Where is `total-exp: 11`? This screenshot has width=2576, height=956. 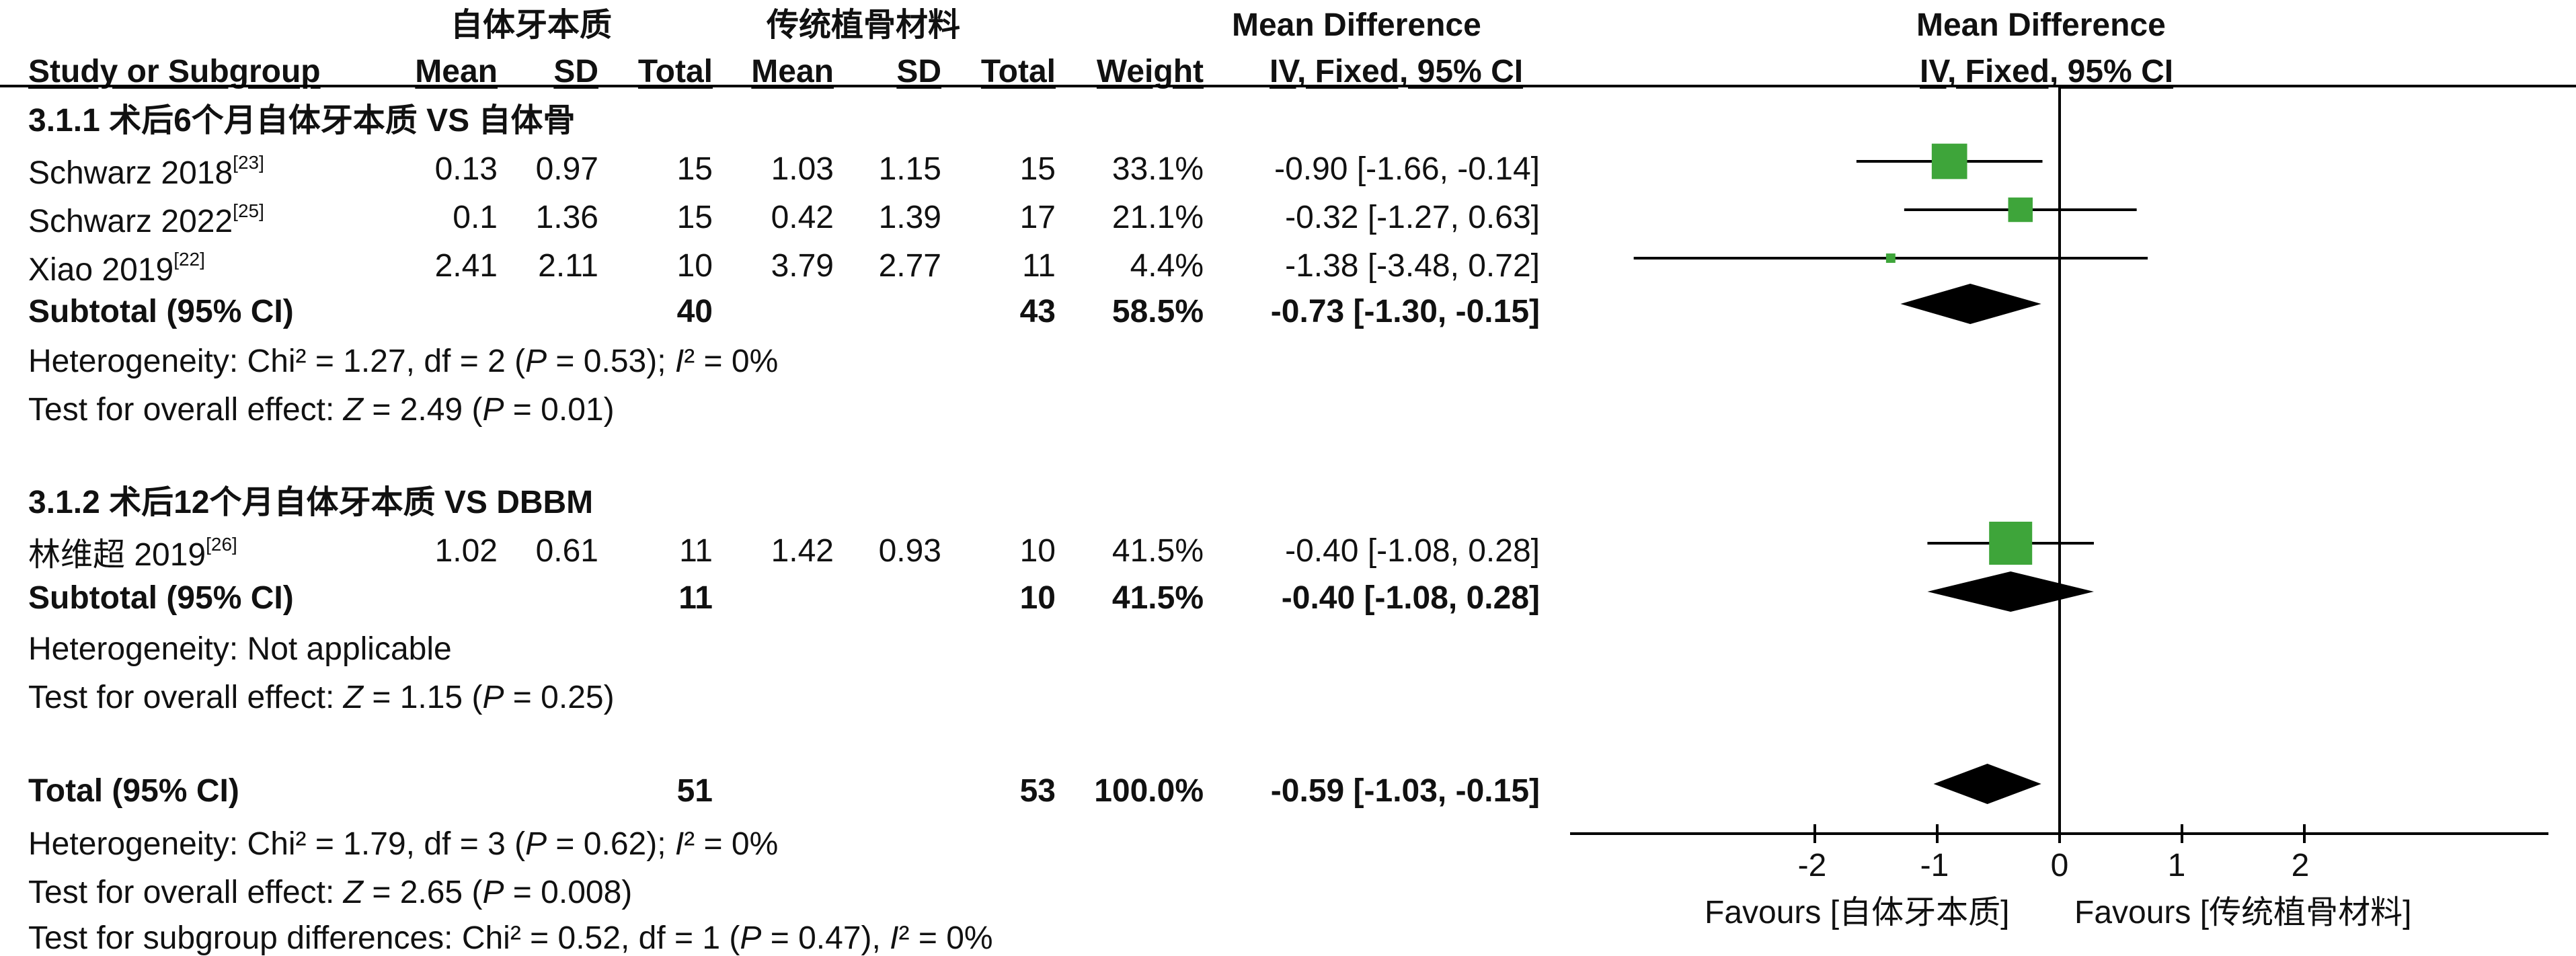
total-exp: 11 is located at coordinates (696, 551).